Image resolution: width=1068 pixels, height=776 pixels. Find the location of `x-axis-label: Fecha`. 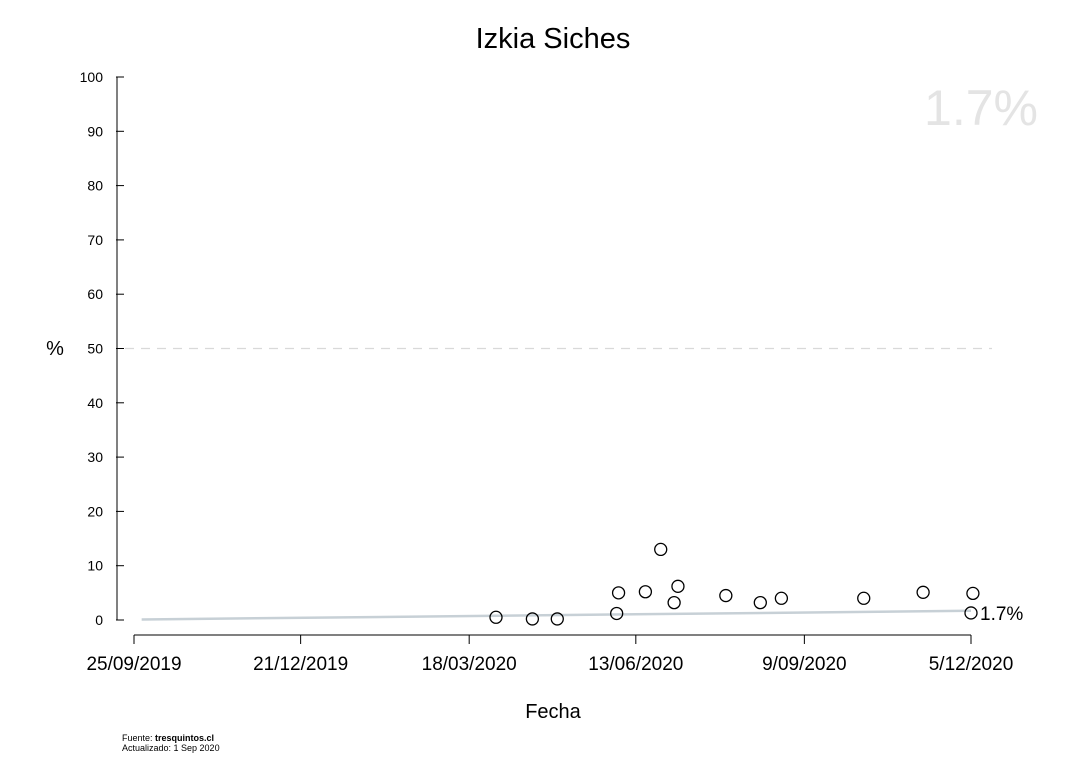

x-axis-label: Fecha is located at coordinates (553, 712).